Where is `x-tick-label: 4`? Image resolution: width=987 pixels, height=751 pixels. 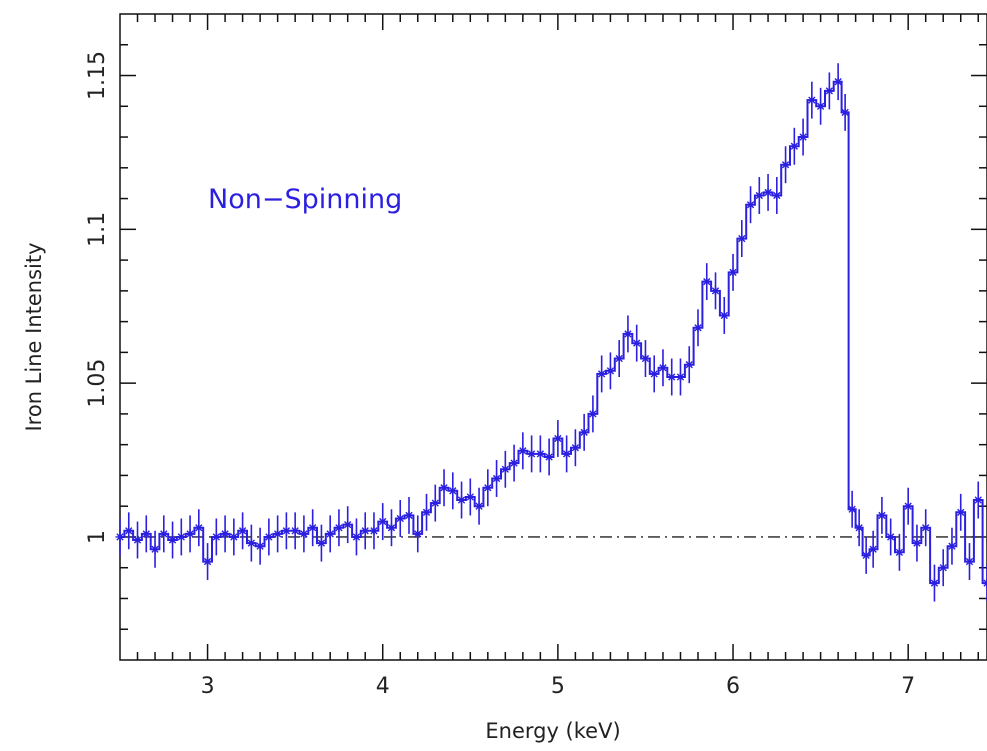 x-tick-label: 4 is located at coordinates (383, 686).